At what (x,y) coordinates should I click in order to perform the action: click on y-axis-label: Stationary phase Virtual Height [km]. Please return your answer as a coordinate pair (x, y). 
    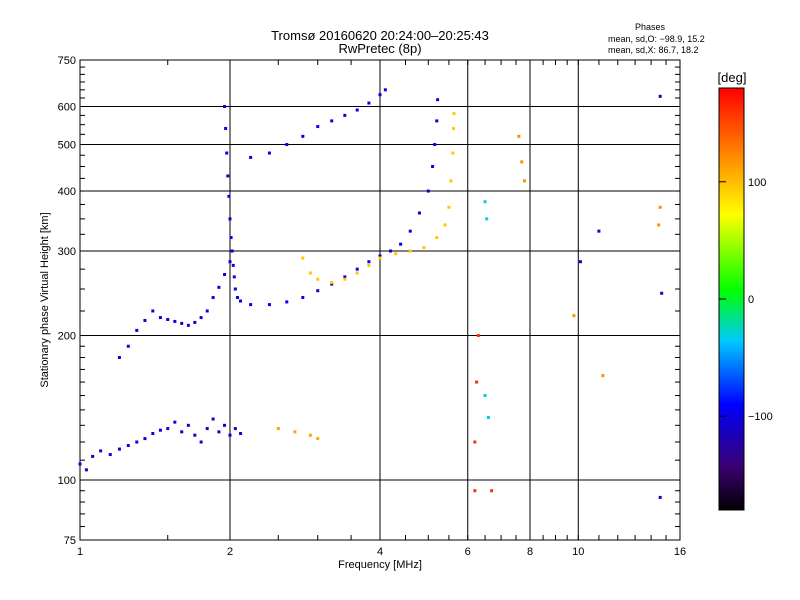
    Looking at the image, I should click on (45, 299).